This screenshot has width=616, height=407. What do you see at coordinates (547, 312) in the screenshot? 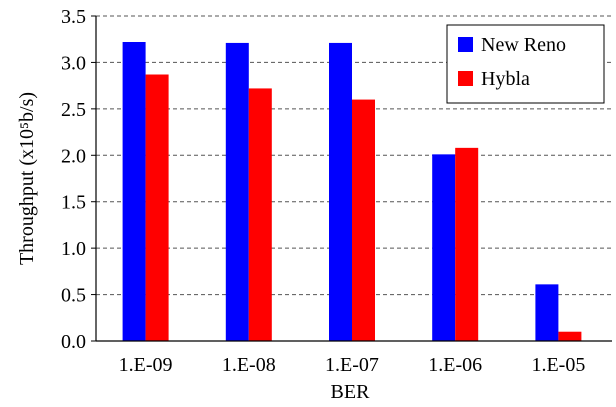
I see `bar-new-reno-1.E-05` at bounding box center [547, 312].